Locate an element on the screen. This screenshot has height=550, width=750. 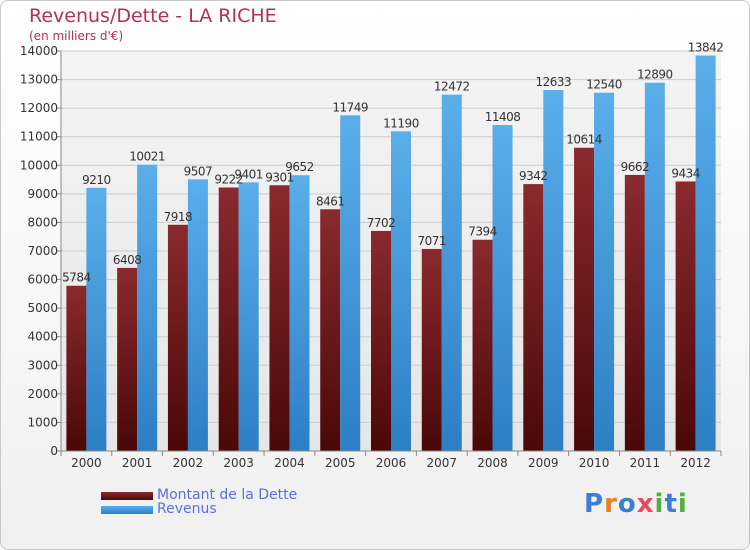
chart-subtitle: (en milliers d'€) is located at coordinates (76, 36).